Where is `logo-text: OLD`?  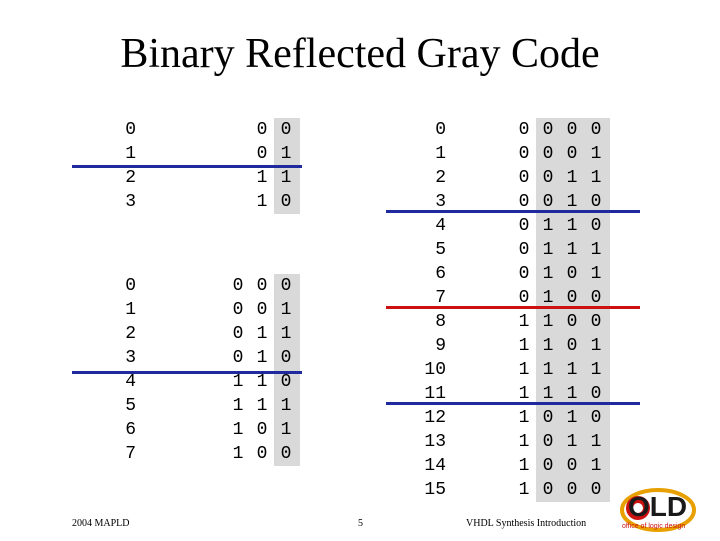
logo-text: OLD is located at coordinates (657, 506).